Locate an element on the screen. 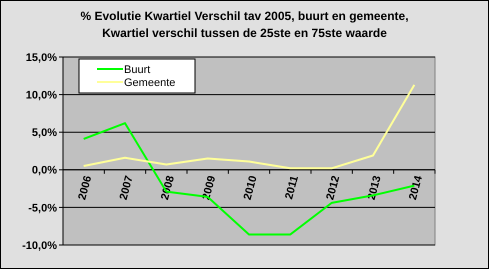 This screenshot has width=489, height=269. x-tick-label: 2011 is located at coordinates (292, 187).